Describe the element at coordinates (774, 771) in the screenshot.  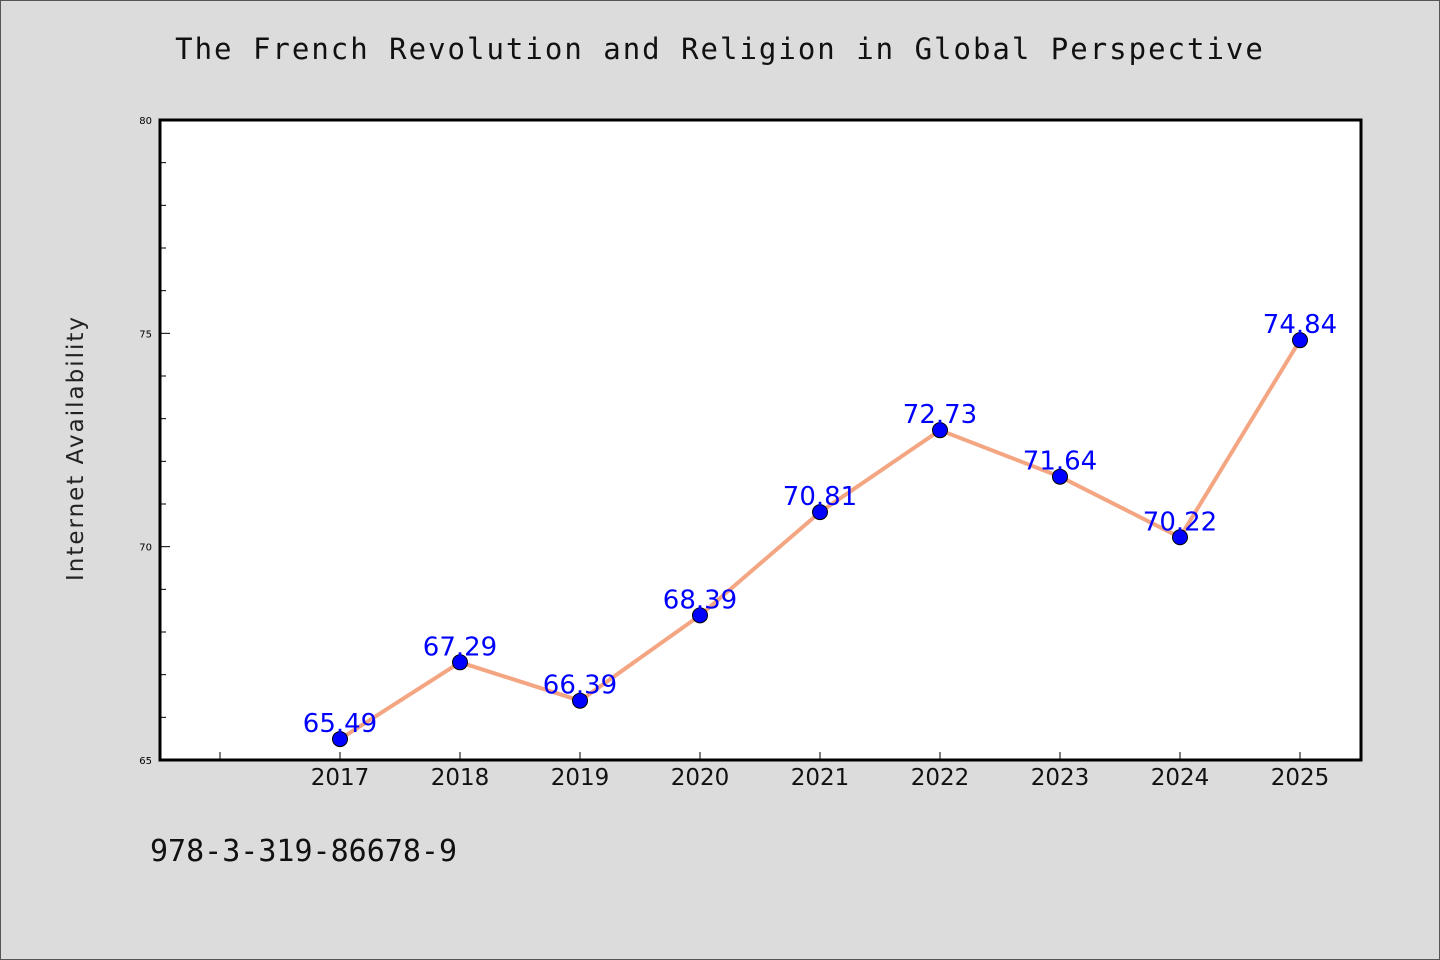
I see `x-axis: 2017 2018 2019 2020 2021 2022 2023 2024 2025` at that location.